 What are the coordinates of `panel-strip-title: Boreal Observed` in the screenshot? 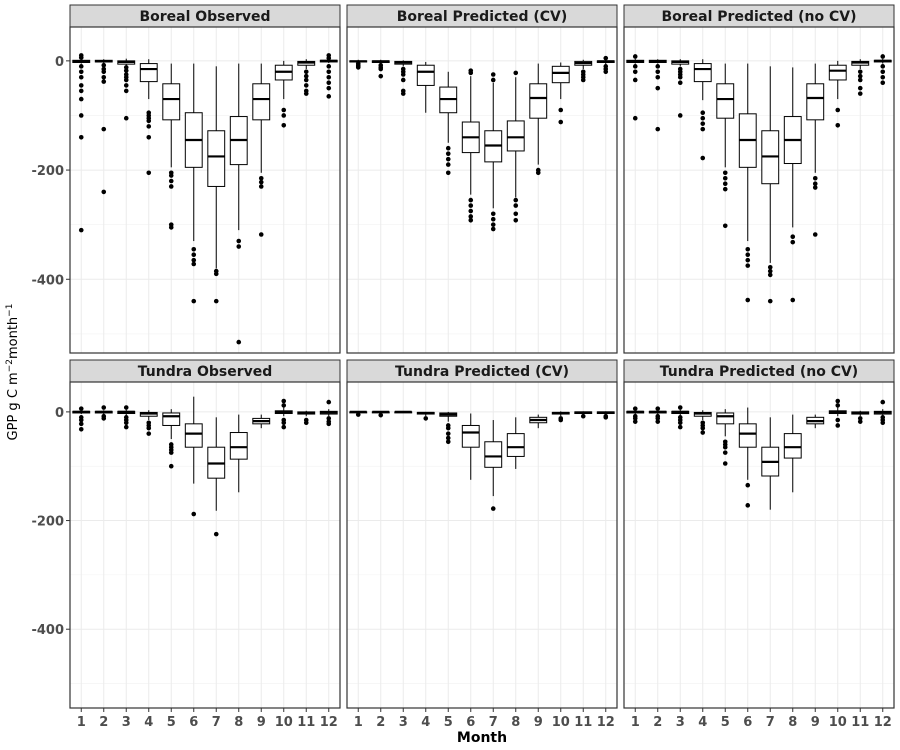 It's located at (204, 17).